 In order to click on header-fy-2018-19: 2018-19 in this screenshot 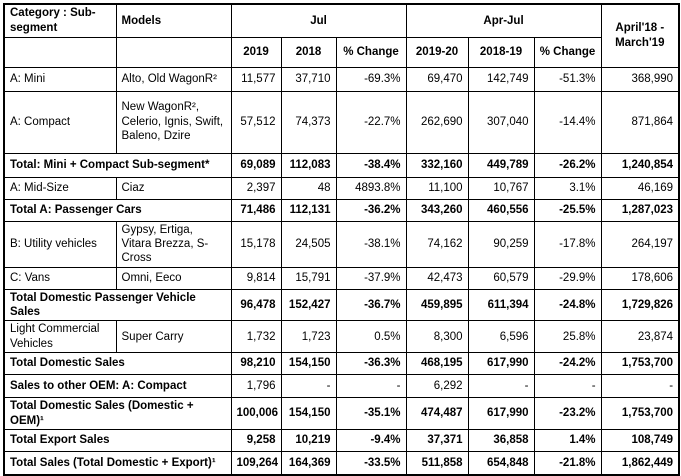, I will do `click(501, 52)`.